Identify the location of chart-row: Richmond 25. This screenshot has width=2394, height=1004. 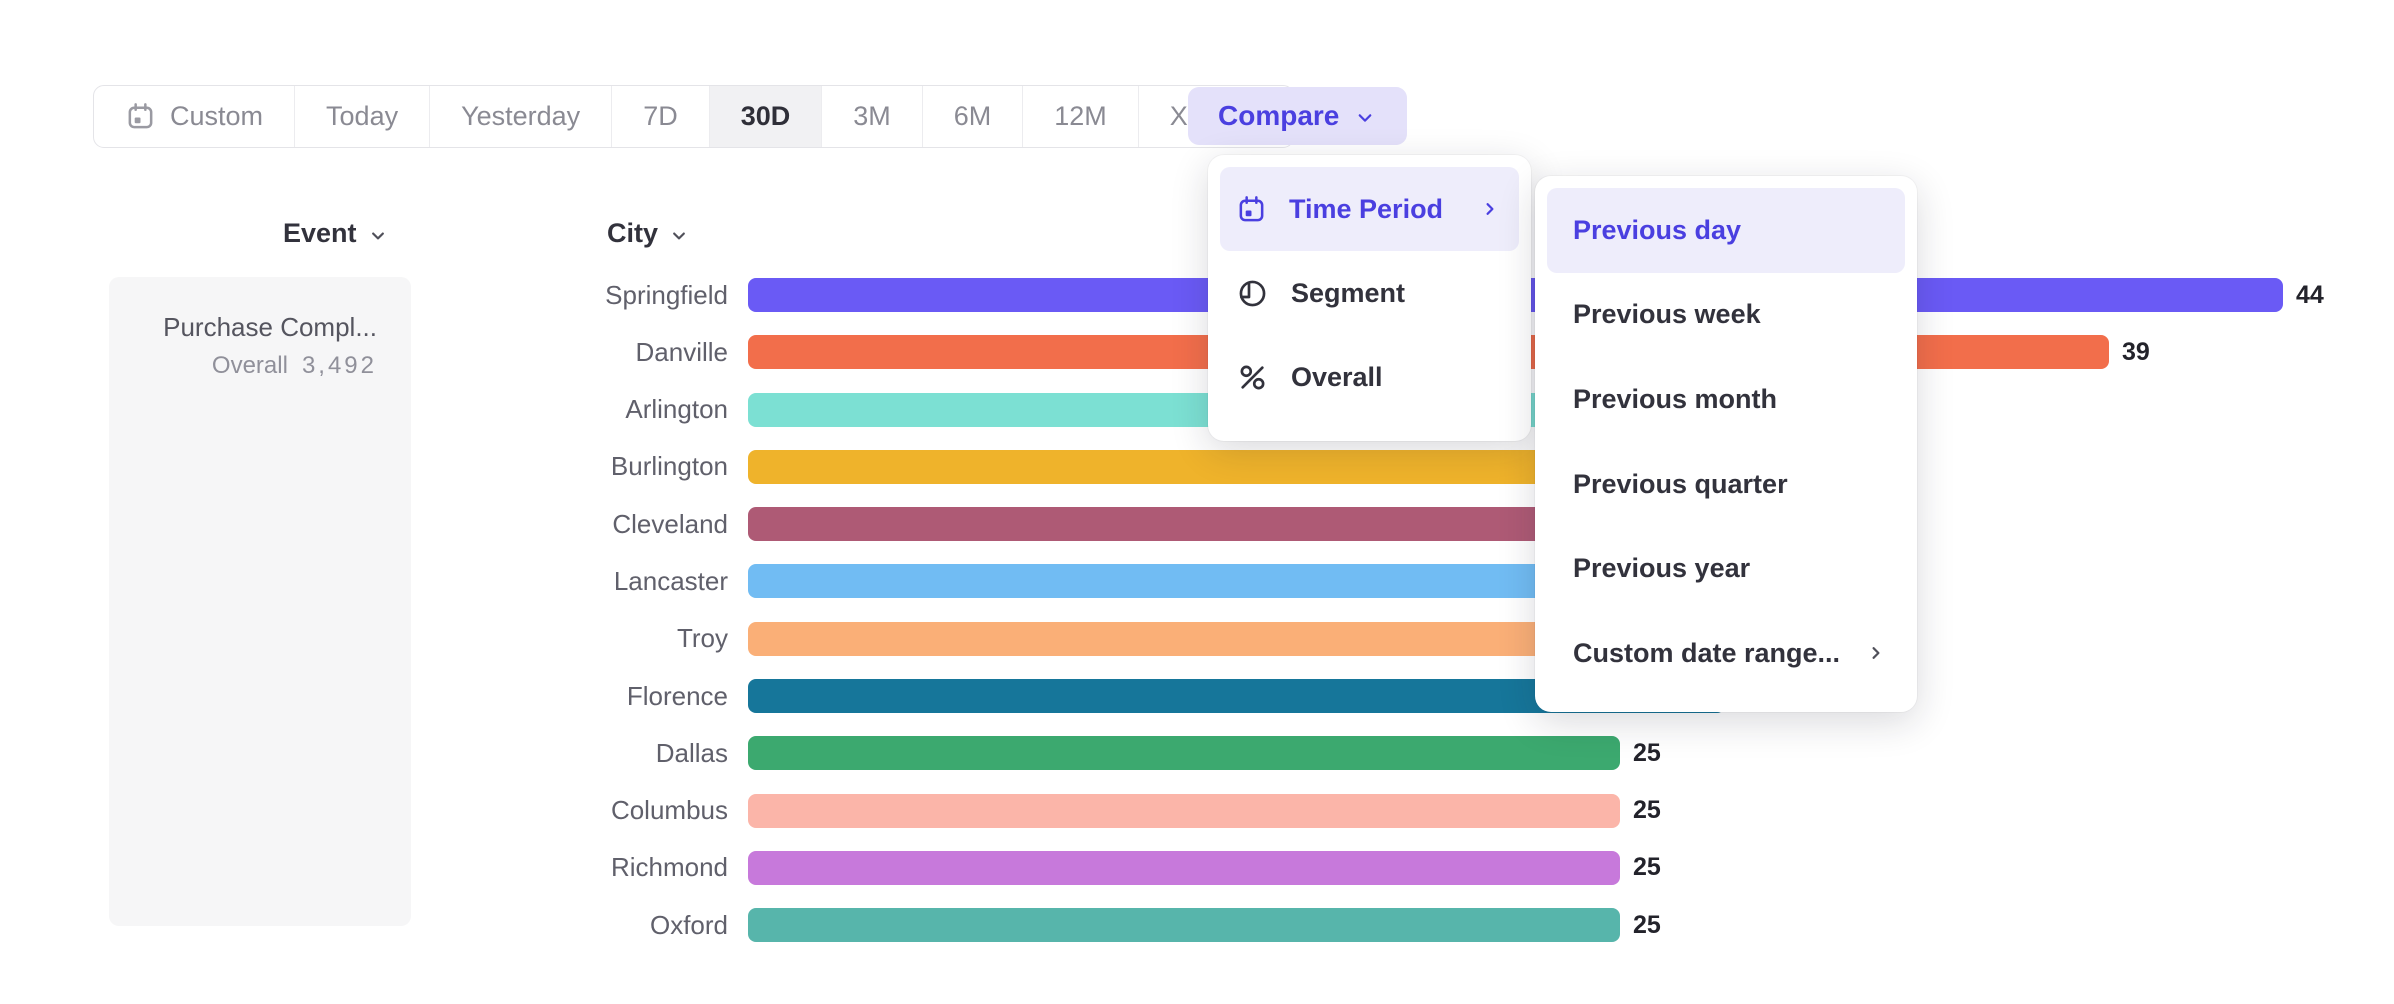
(1372, 867).